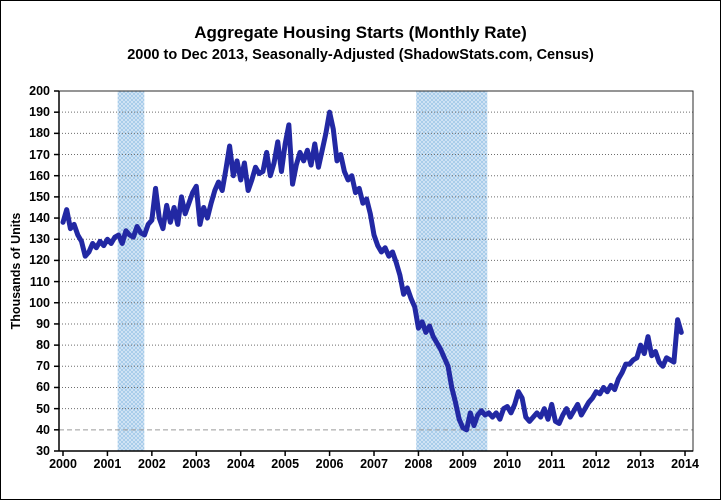  Describe the element at coordinates (131, 271) in the screenshot. I see `recession-band` at that location.